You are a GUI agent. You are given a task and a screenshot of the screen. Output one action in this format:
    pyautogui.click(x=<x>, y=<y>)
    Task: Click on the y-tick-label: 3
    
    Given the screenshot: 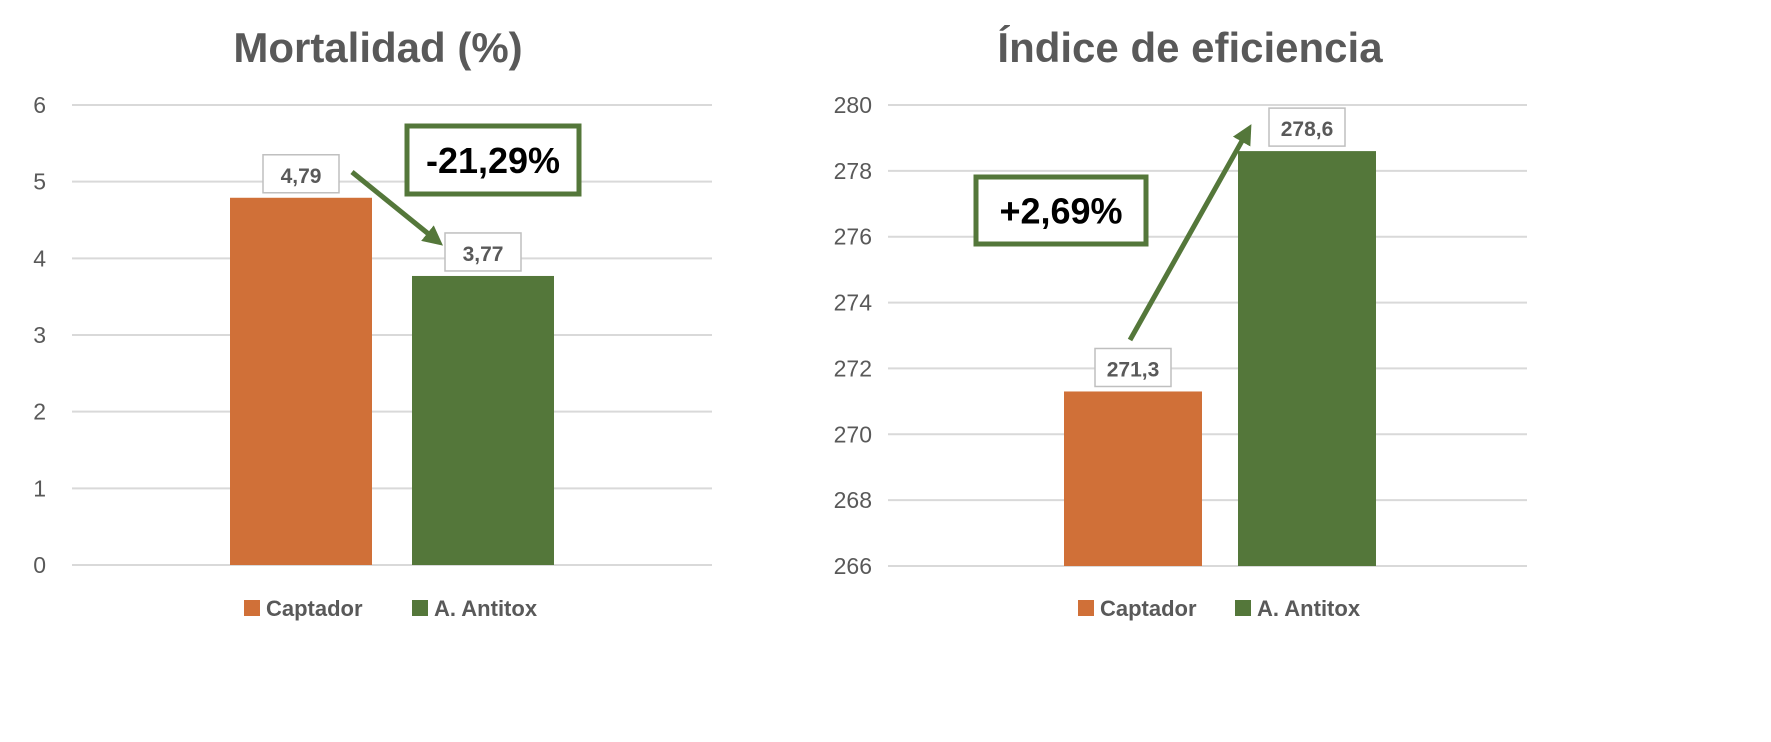 What is the action you would take?
    pyautogui.click(x=39, y=335)
    